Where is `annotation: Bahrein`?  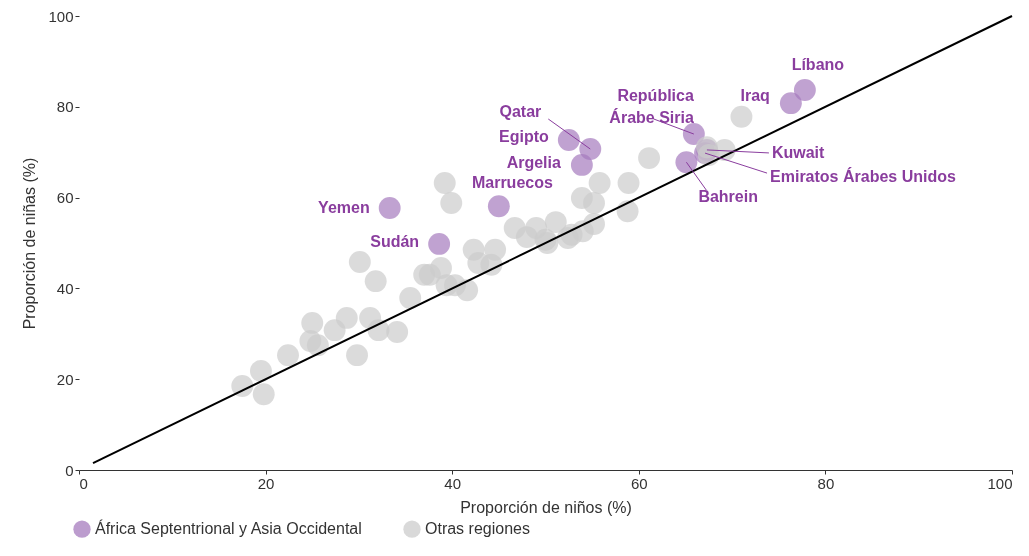
annotation: Bahrein is located at coordinates (728, 197).